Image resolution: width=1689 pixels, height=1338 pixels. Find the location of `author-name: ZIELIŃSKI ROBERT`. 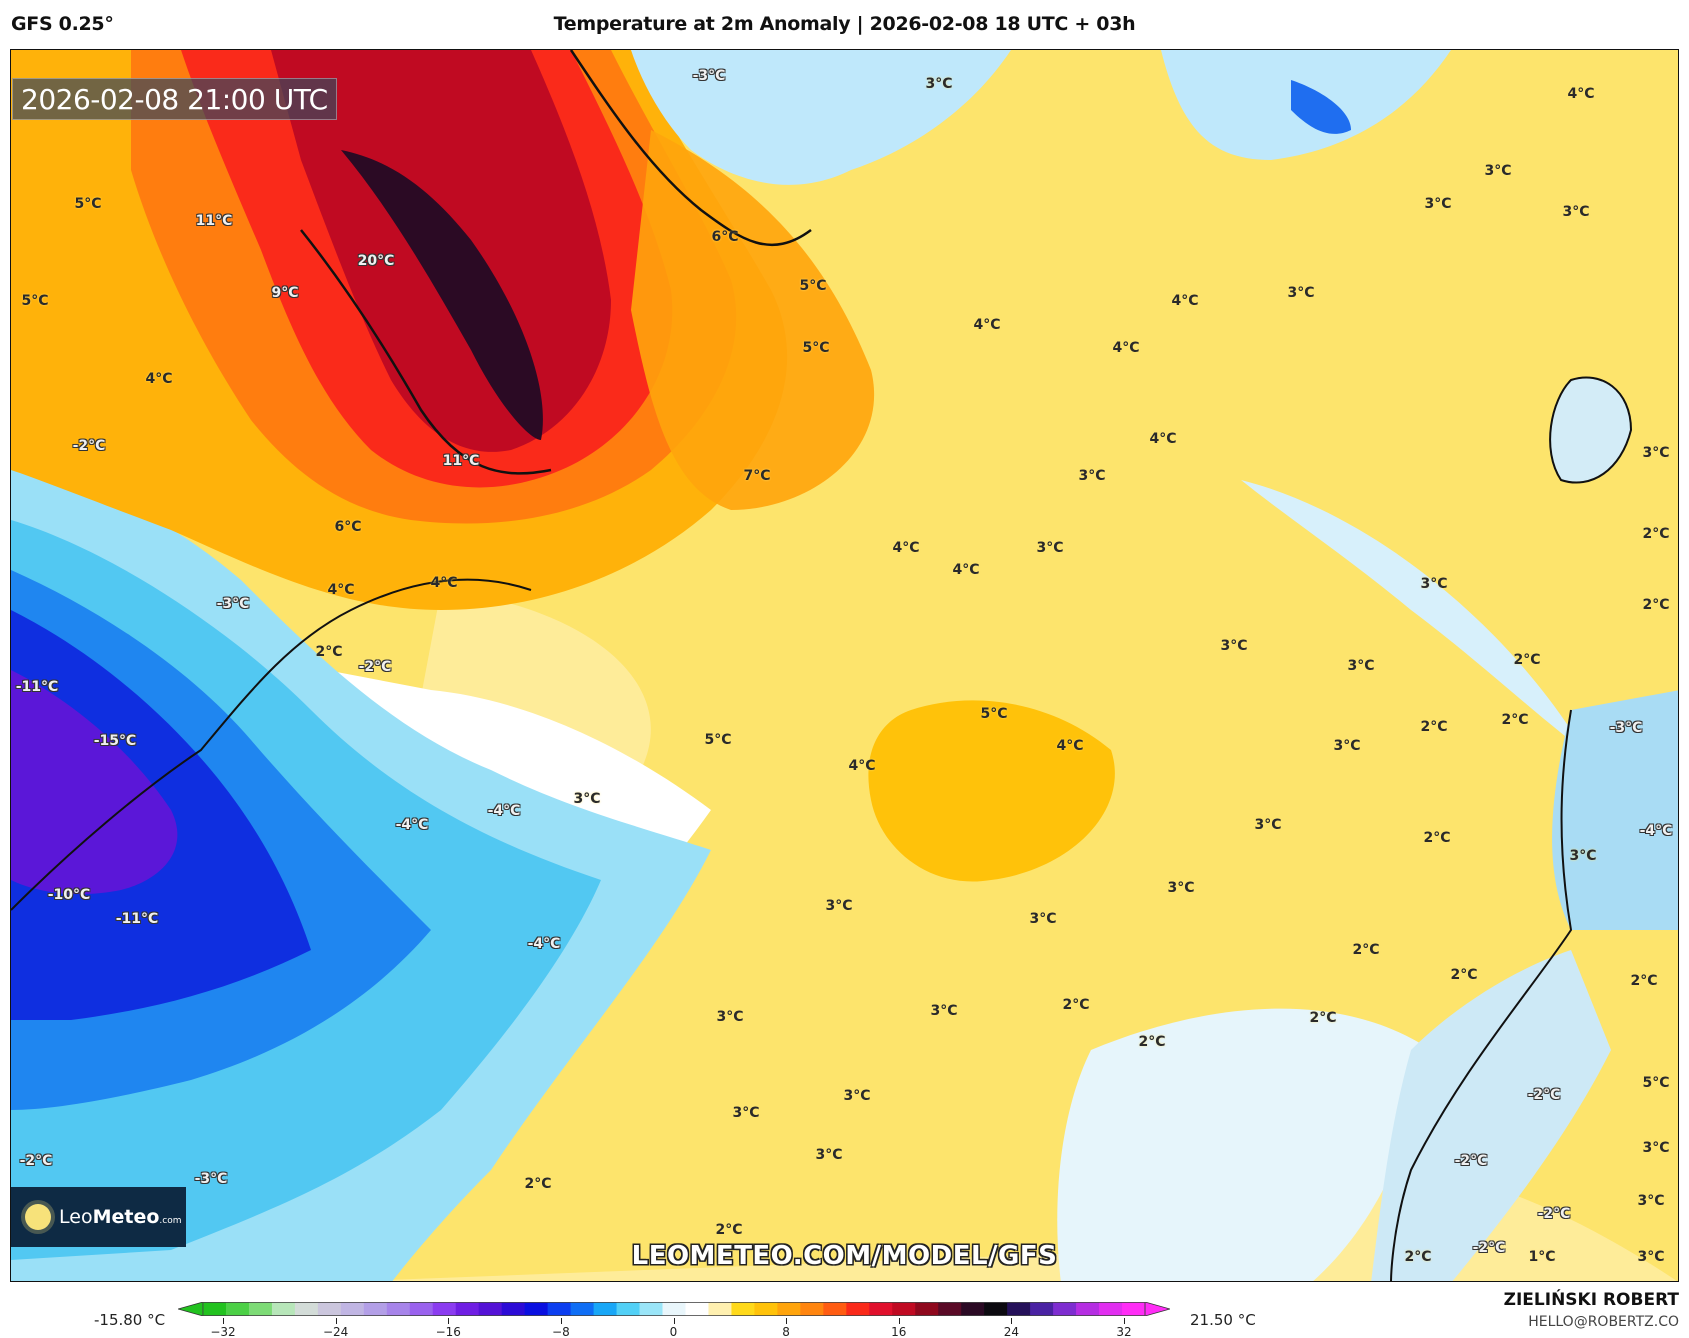

author-name: ZIELIŃSKI ROBERT is located at coordinates (1591, 1300).